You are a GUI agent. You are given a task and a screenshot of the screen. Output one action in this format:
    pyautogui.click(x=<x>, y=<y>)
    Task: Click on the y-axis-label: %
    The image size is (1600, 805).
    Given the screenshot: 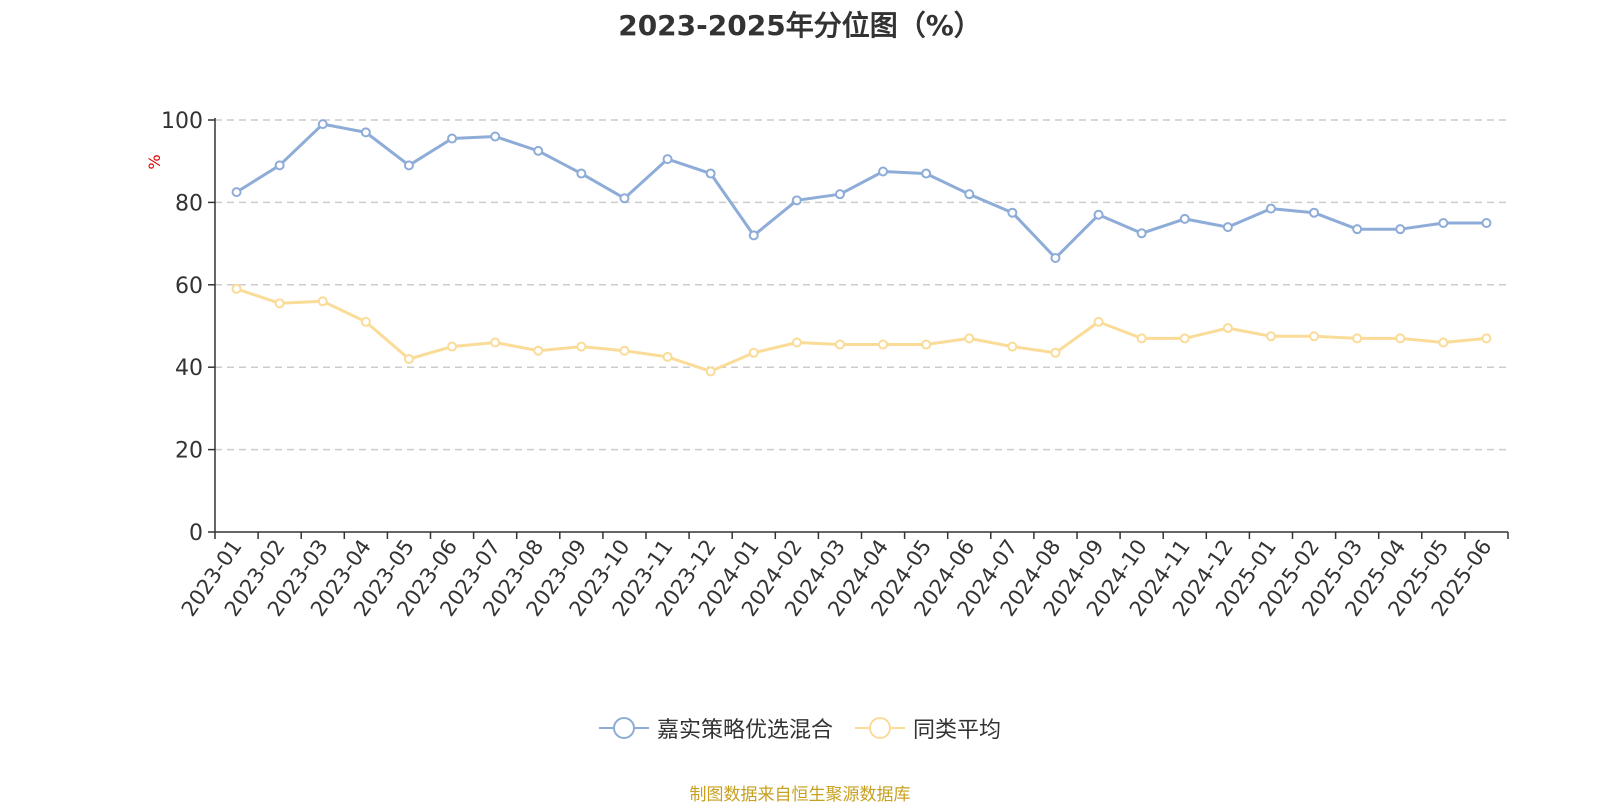 What is the action you would take?
    pyautogui.click(x=154, y=161)
    